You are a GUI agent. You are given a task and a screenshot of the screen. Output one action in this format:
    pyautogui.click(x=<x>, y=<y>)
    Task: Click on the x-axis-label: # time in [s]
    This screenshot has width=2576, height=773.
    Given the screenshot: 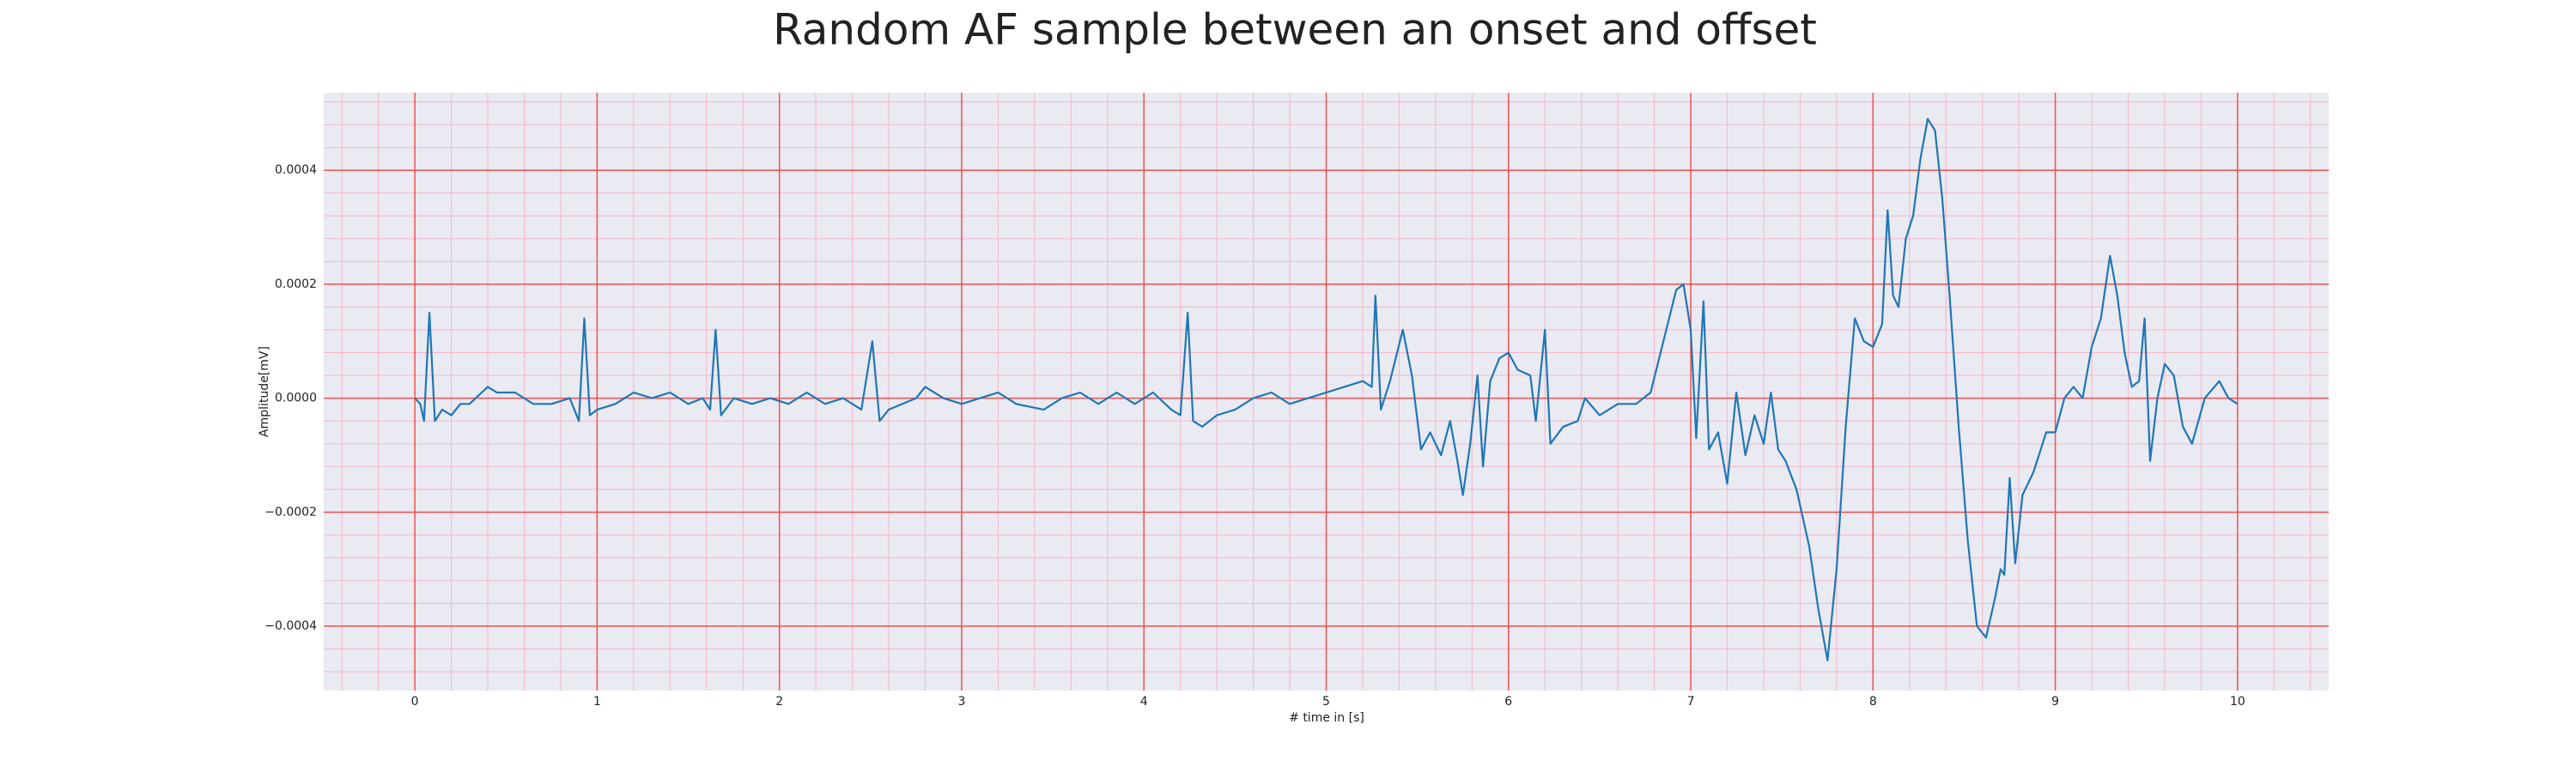 What is the action you would take?
    pyautogui.click(x=1327, y=718)
    